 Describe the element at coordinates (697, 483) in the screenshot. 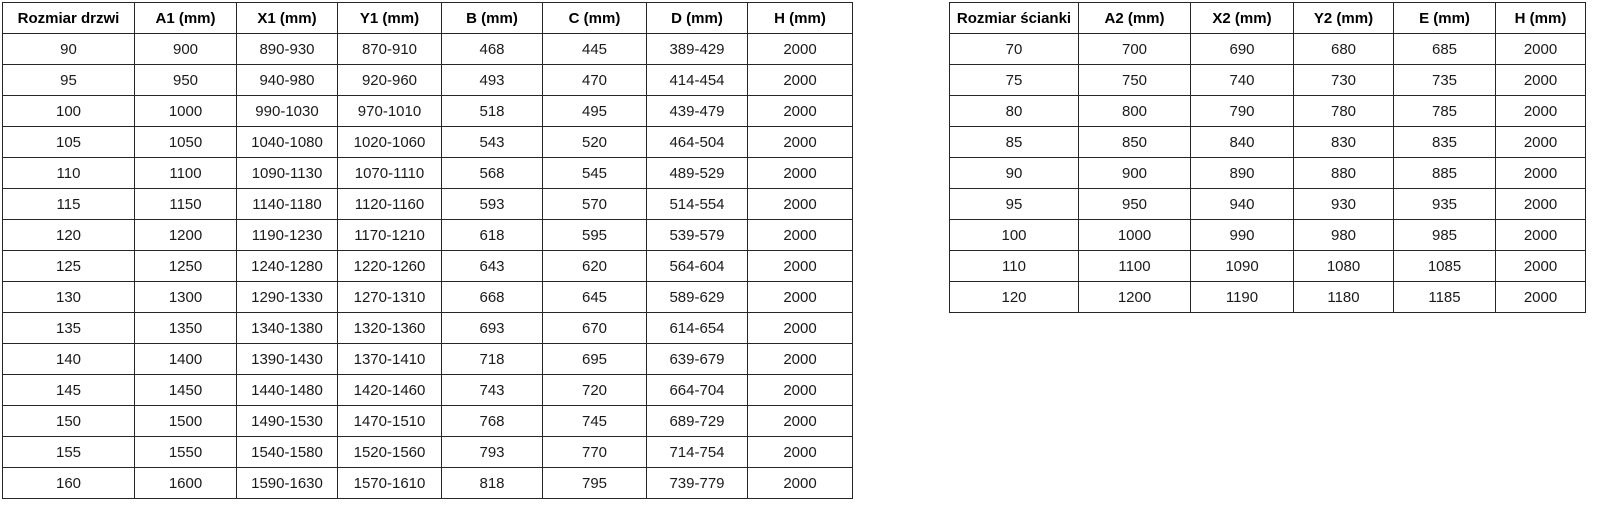

I see `table-cell: 739-779` at that location.